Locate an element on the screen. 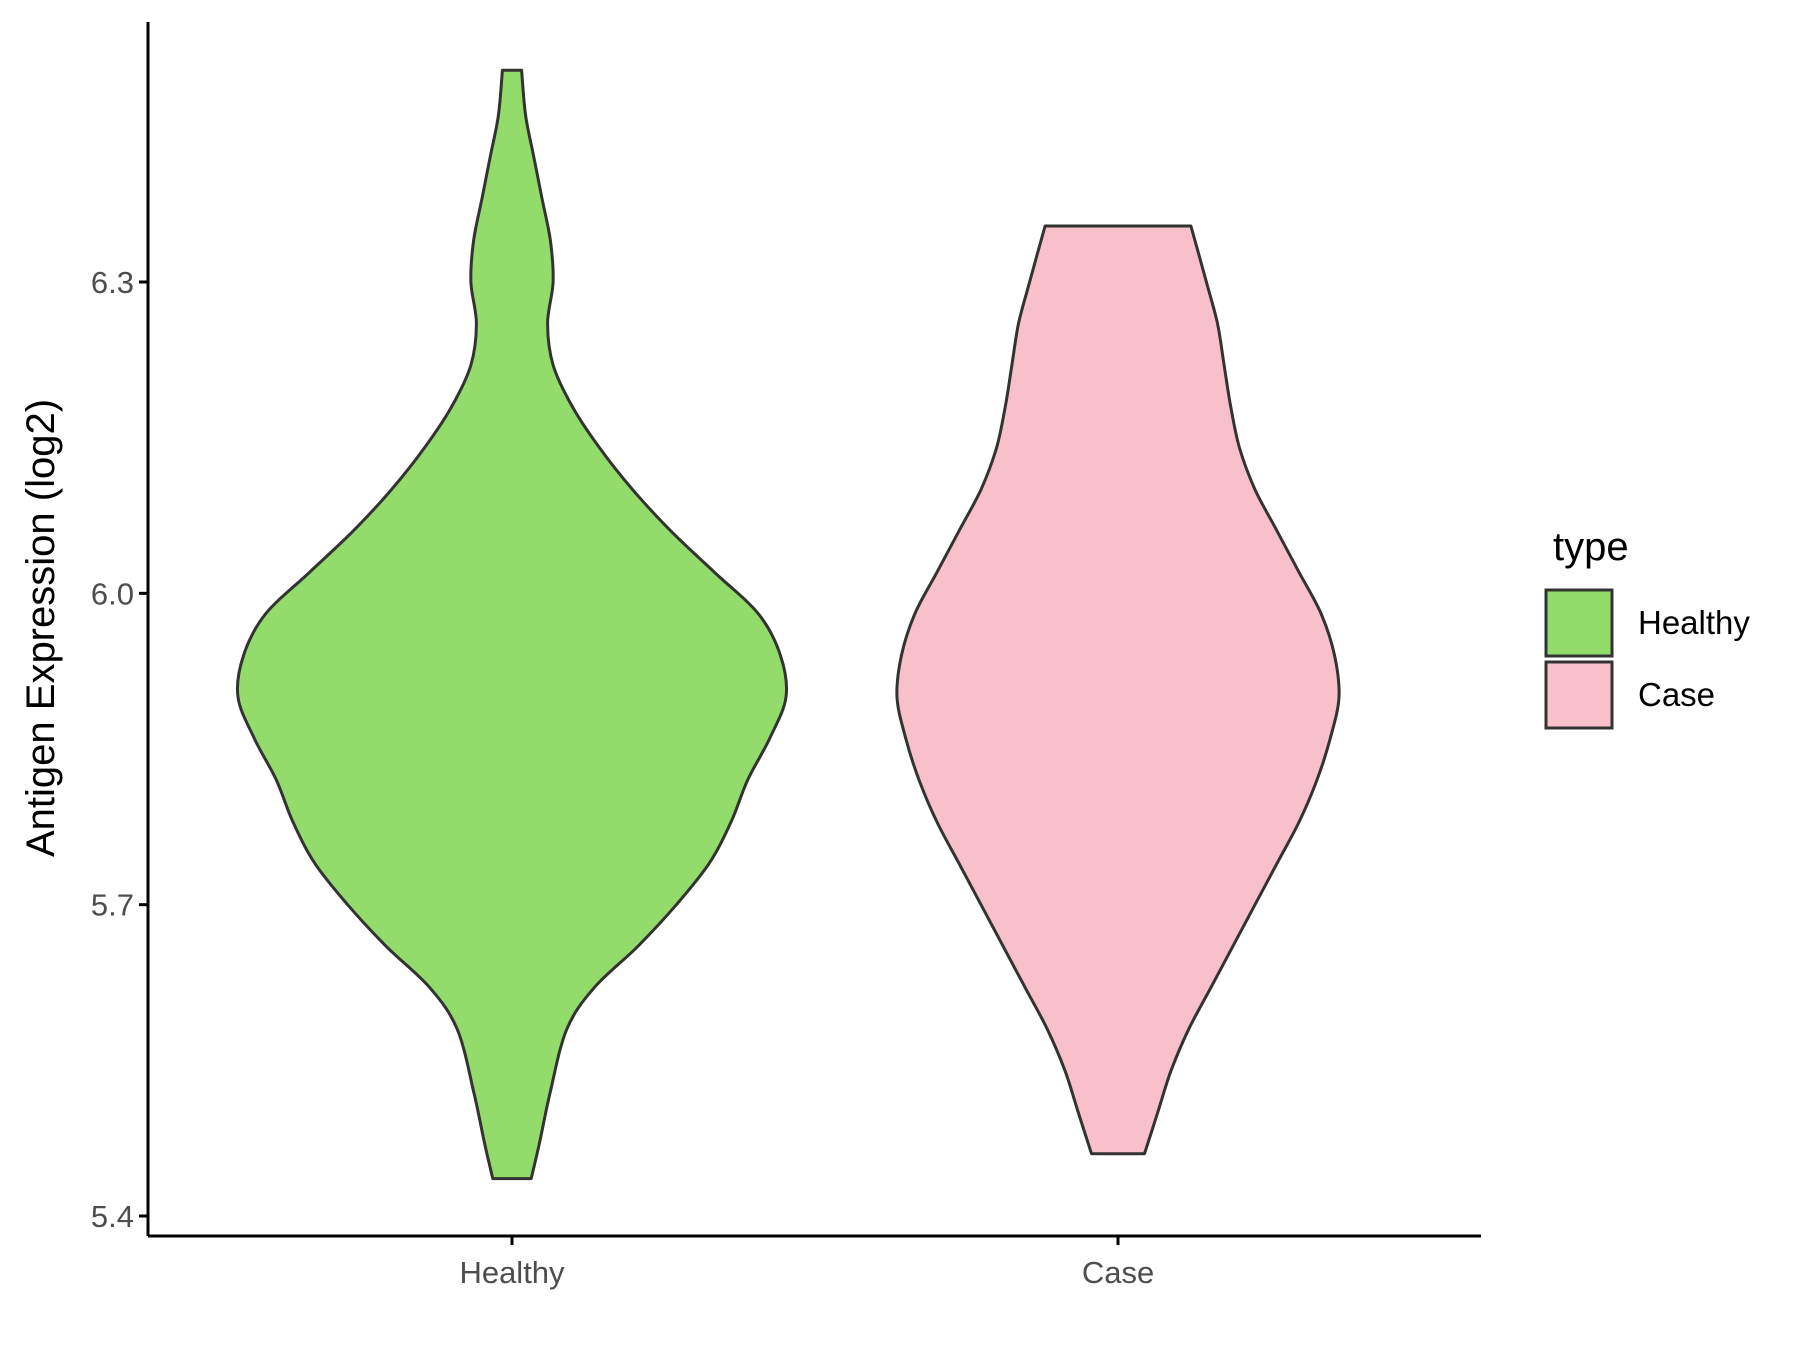  y-tick-label: 6.0 is located at coordinates (112, 593).